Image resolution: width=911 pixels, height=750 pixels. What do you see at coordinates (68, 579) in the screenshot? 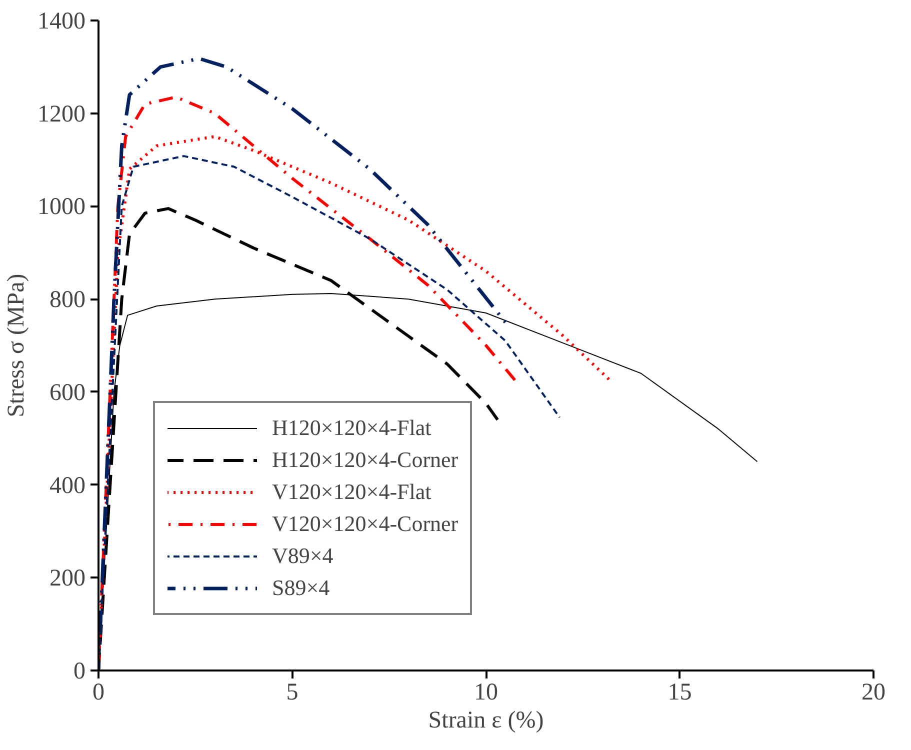
I see `y-tick-label: 200` at bounding box center [68, 579].